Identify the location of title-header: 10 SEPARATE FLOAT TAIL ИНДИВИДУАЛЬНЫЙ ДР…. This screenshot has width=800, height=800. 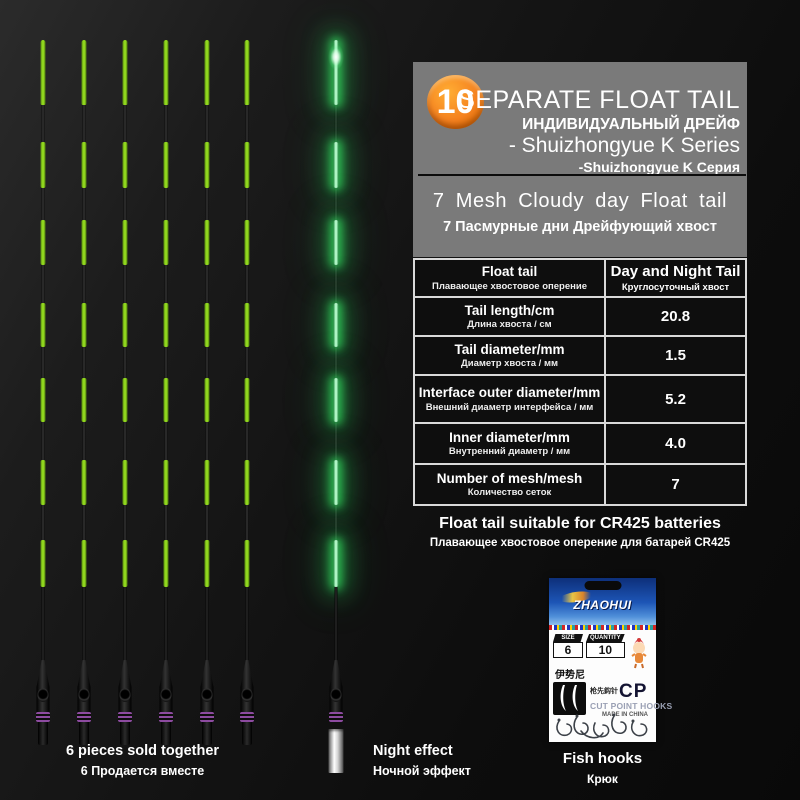
(580, 159).